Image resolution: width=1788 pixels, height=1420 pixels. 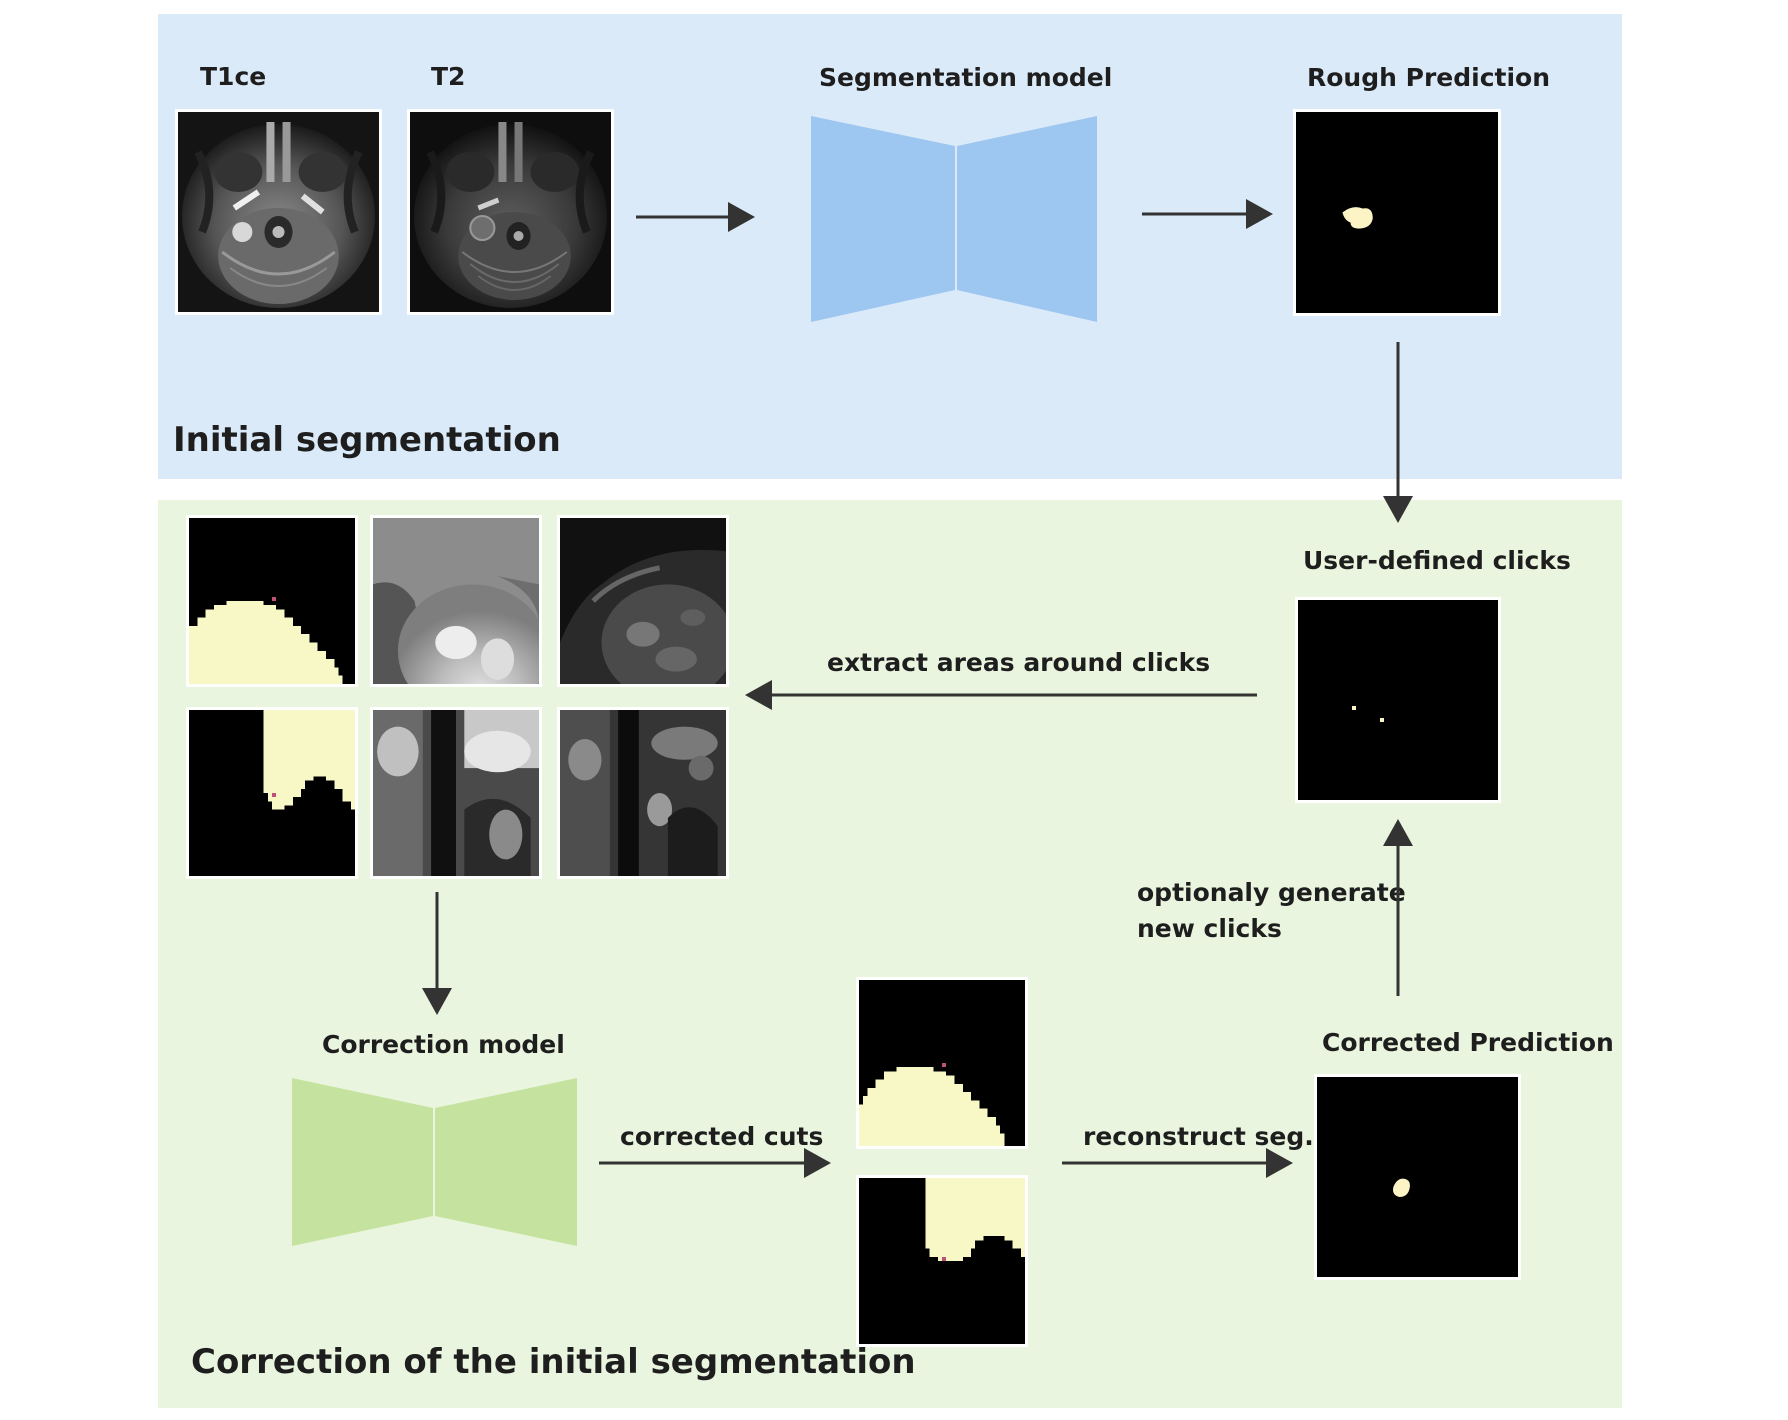 What do you see at coordinates (434, 1162) in the screenshot?
I see `correction-model-shape` at bounding box center [434, 1162].